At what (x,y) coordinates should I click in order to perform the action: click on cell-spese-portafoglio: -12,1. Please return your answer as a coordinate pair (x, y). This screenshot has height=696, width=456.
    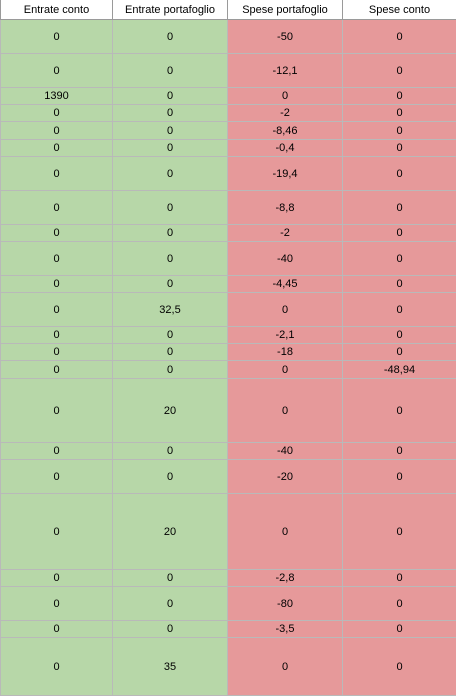
    Looking at the image, I should click on (285, 71).